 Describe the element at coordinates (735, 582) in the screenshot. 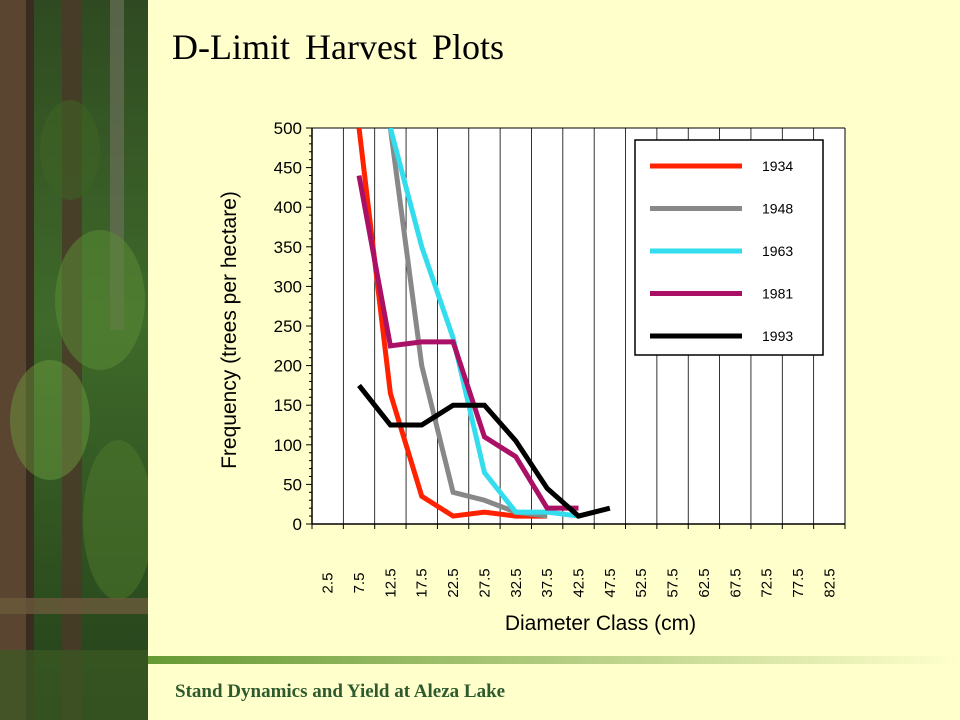

I see `x-tick-label: 67.5` at that location.